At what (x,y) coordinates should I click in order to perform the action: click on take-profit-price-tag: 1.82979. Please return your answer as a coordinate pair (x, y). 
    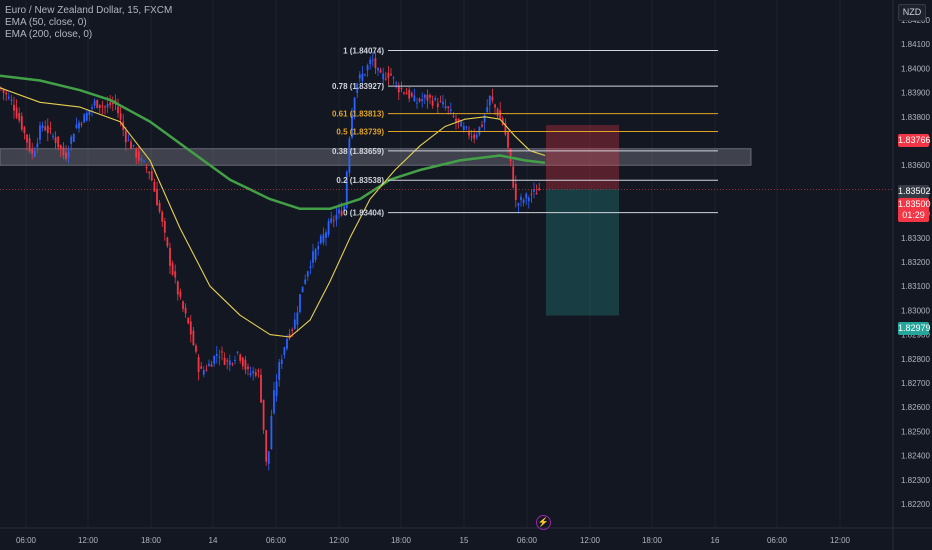
    Looking at the image, I should click on (914, 328).